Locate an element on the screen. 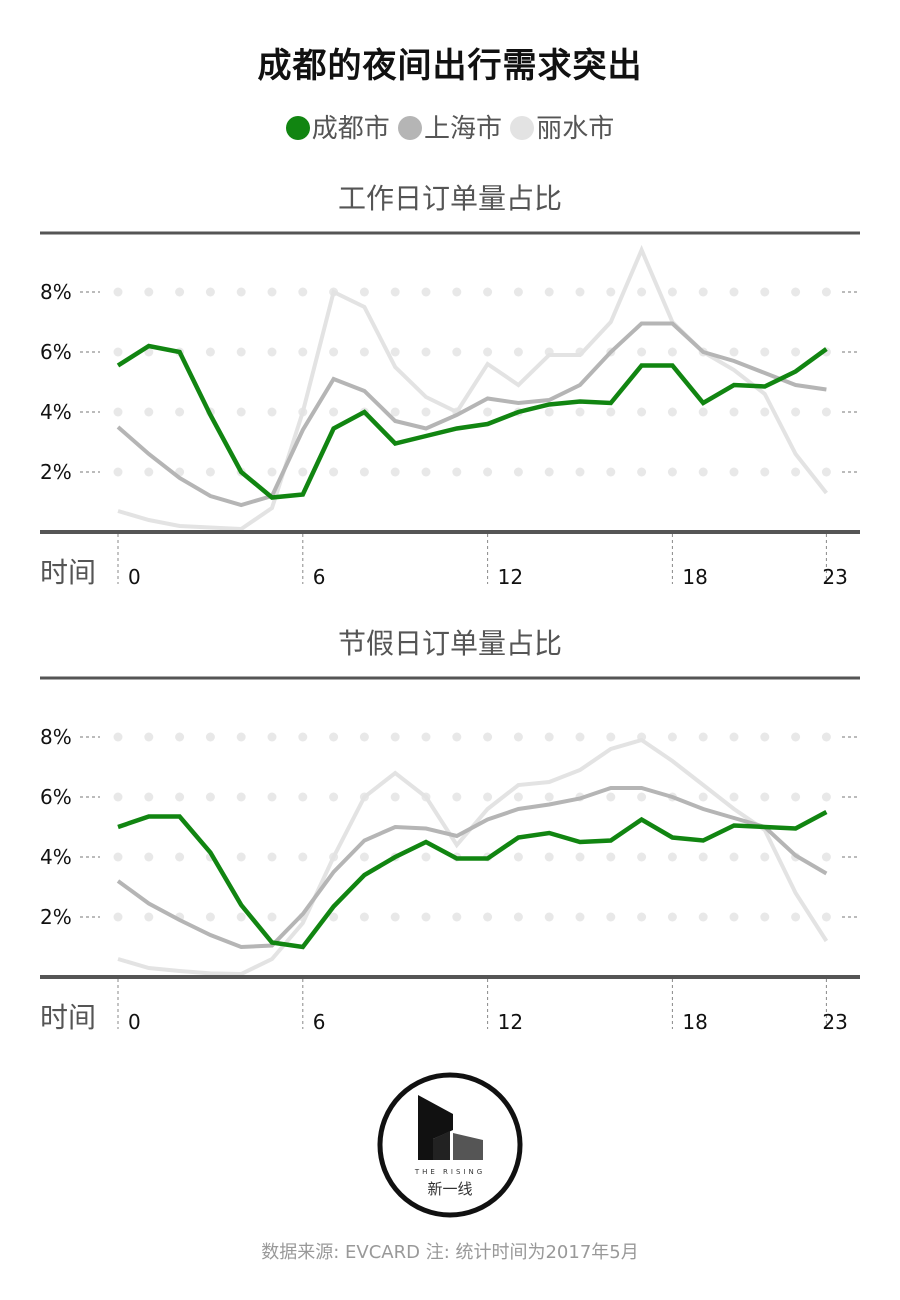 The image size is (900, 1300). y-tick-label: 6% is located at coordinates (56, 352).